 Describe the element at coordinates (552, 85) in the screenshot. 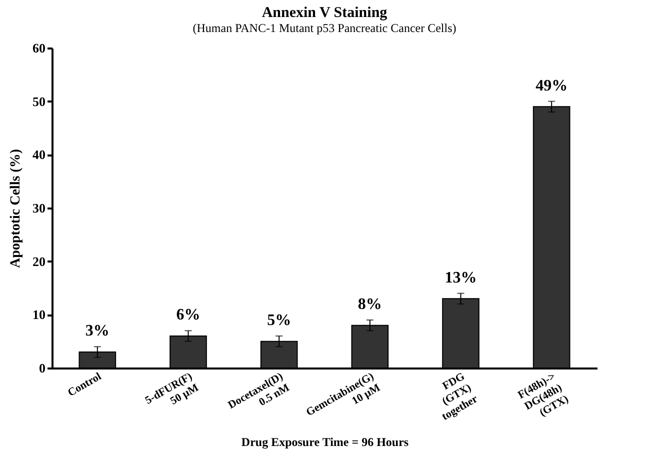

I see `data-label: 49%` at that location.